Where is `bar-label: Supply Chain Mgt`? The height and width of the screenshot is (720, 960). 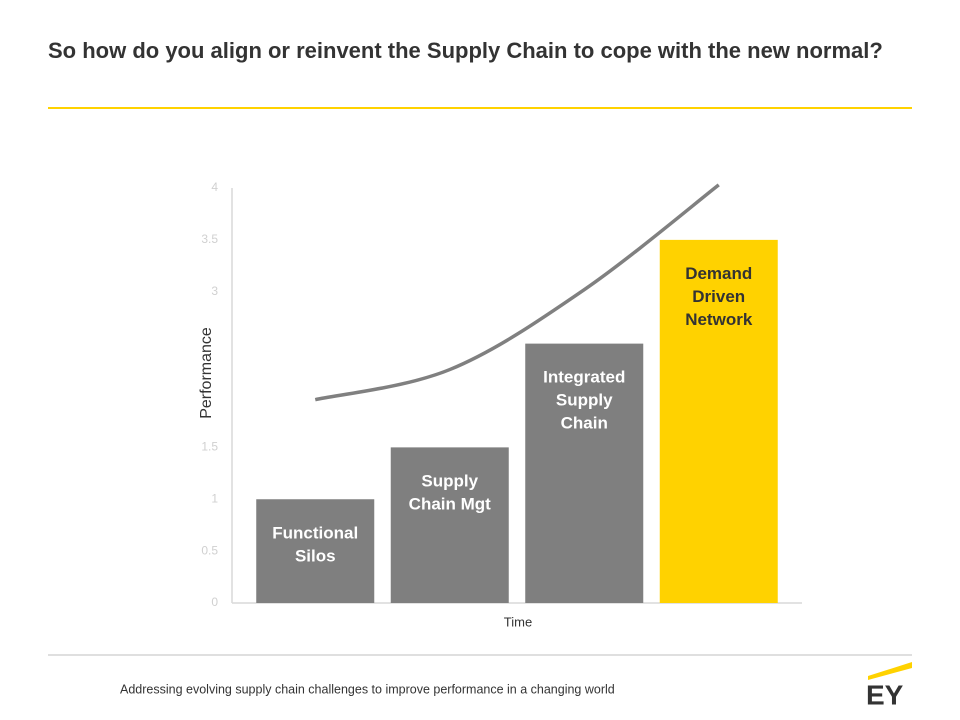
bar-label: Supply Chain Mgt is located at coordinates (450, 493).